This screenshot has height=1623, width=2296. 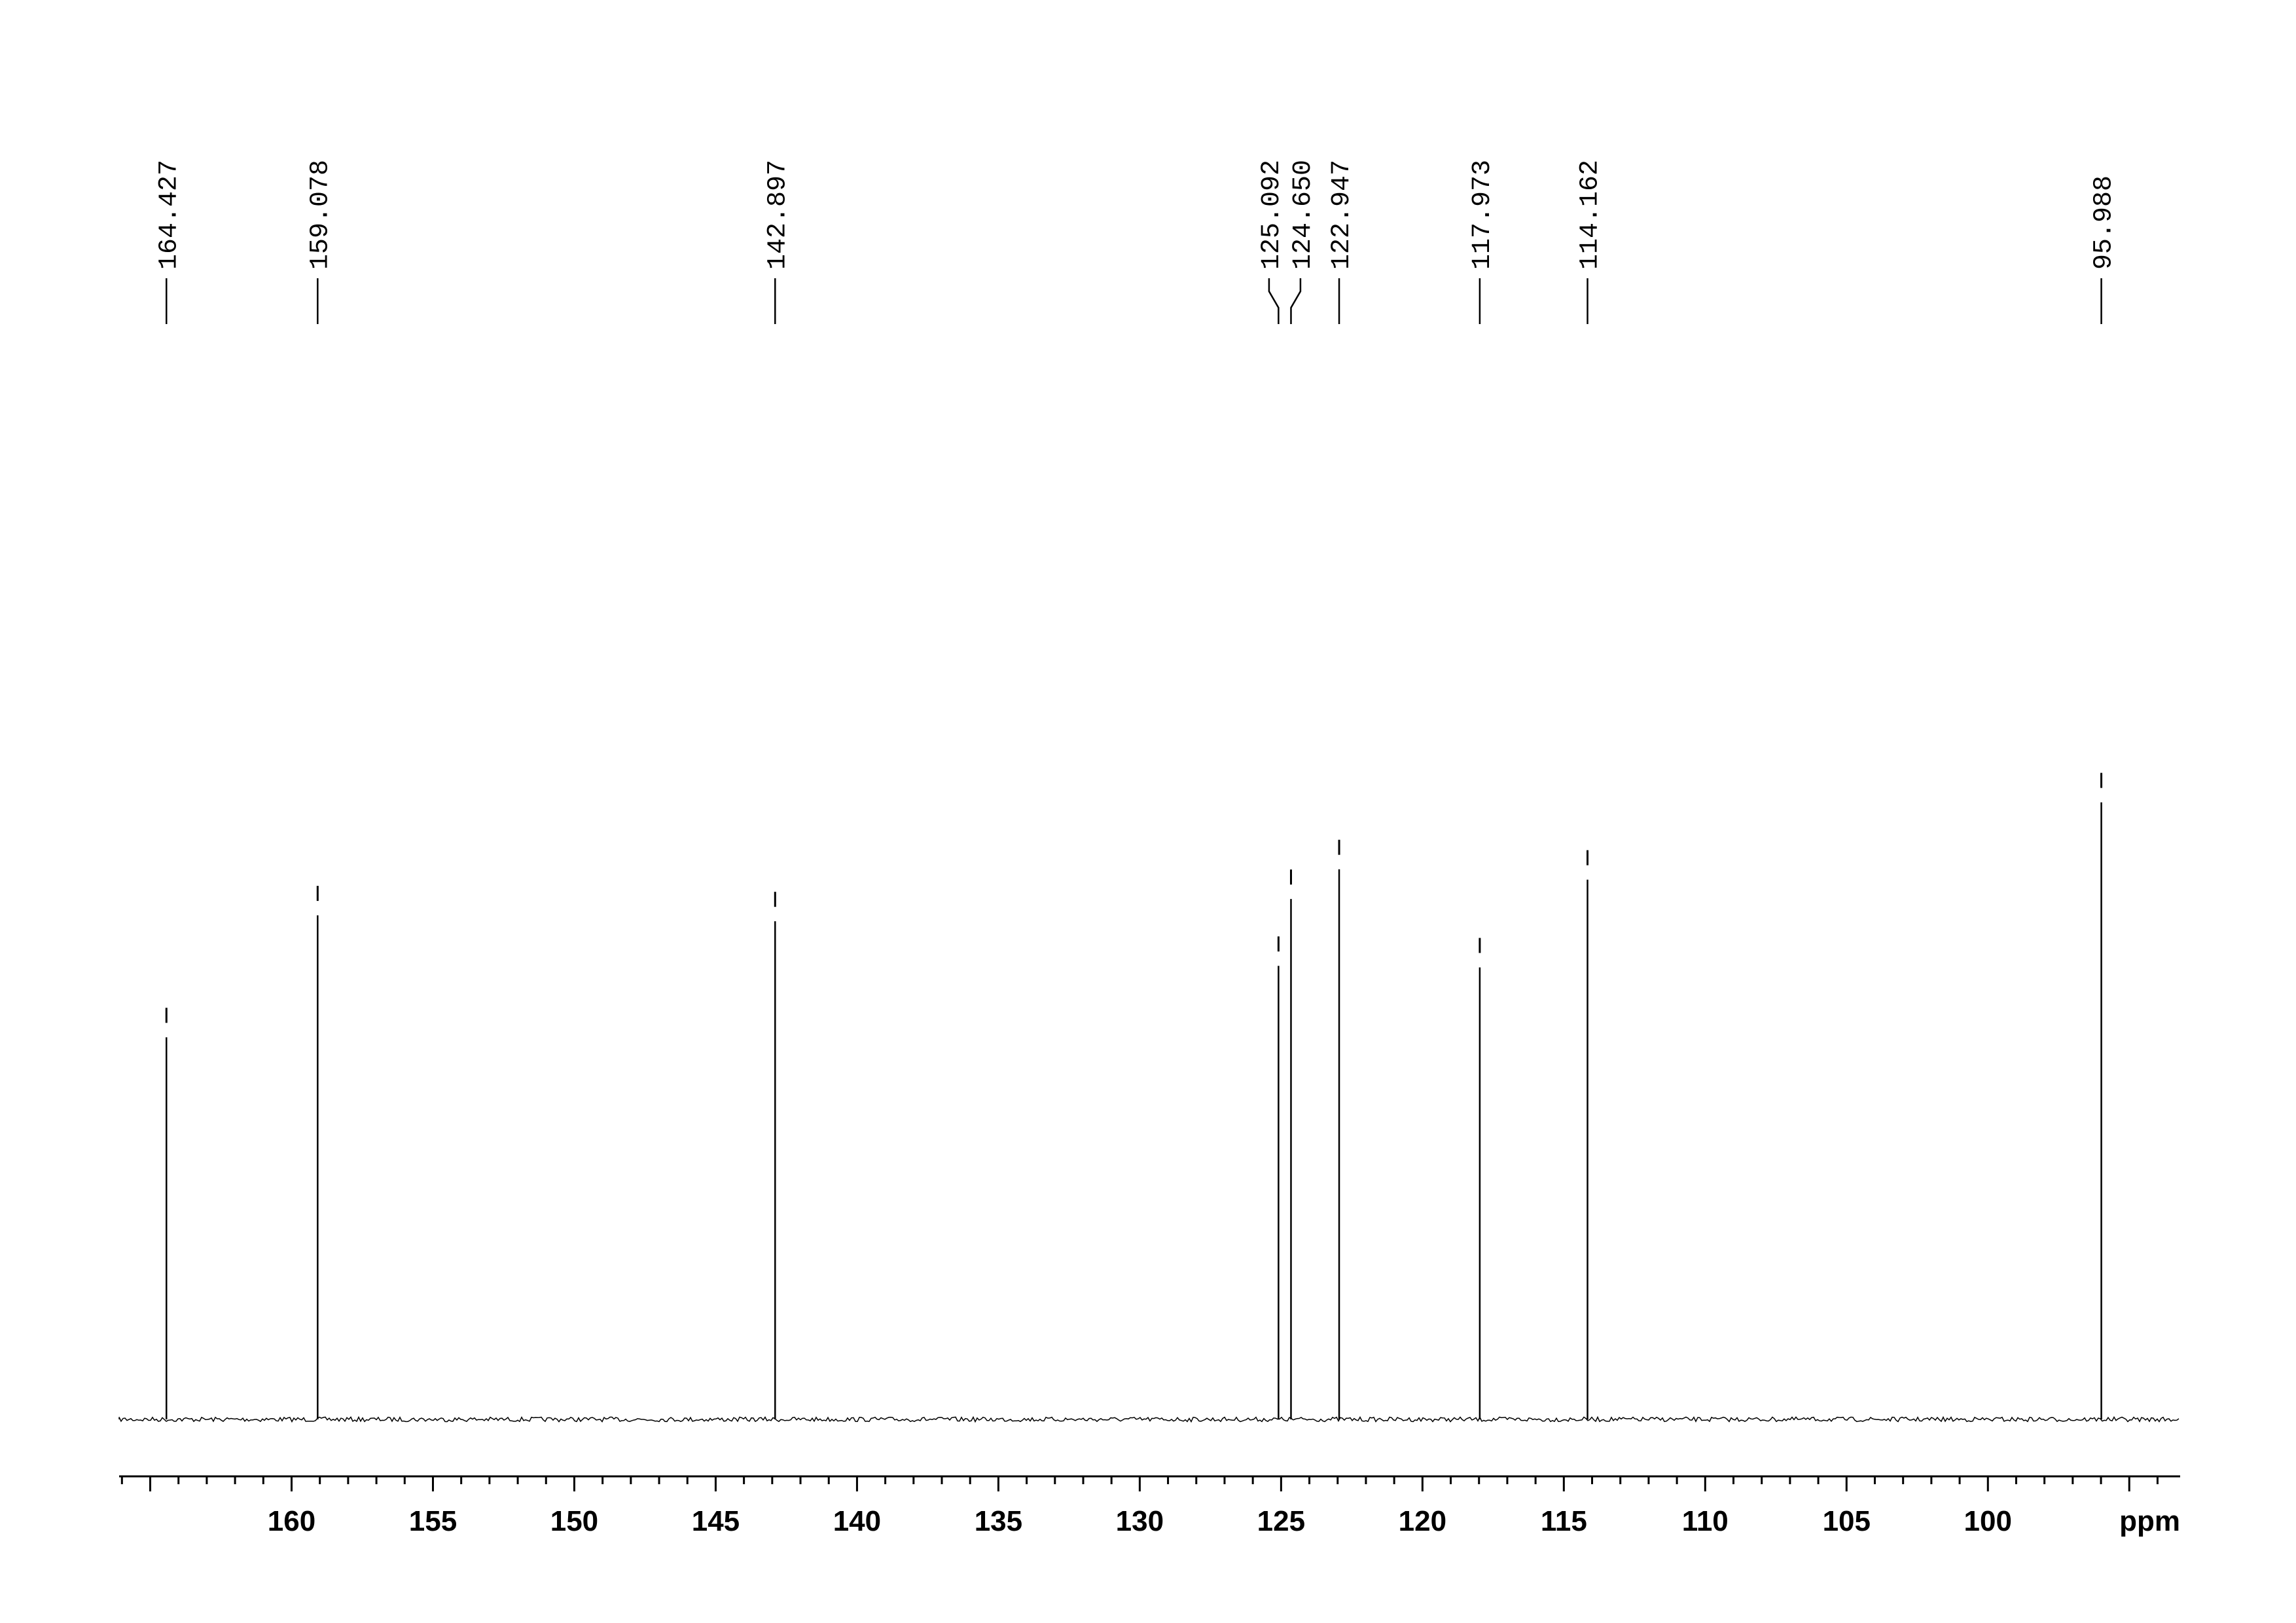 What do you see at coordinates (1422, 1521) in the screenshot?
I see `x-tick-label: 120` at bounding box center [1422, 1521].